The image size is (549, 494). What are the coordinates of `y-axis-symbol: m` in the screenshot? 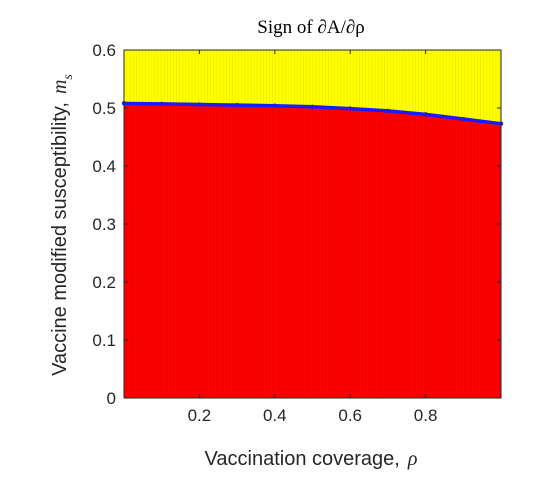 It's located at (60, 87).